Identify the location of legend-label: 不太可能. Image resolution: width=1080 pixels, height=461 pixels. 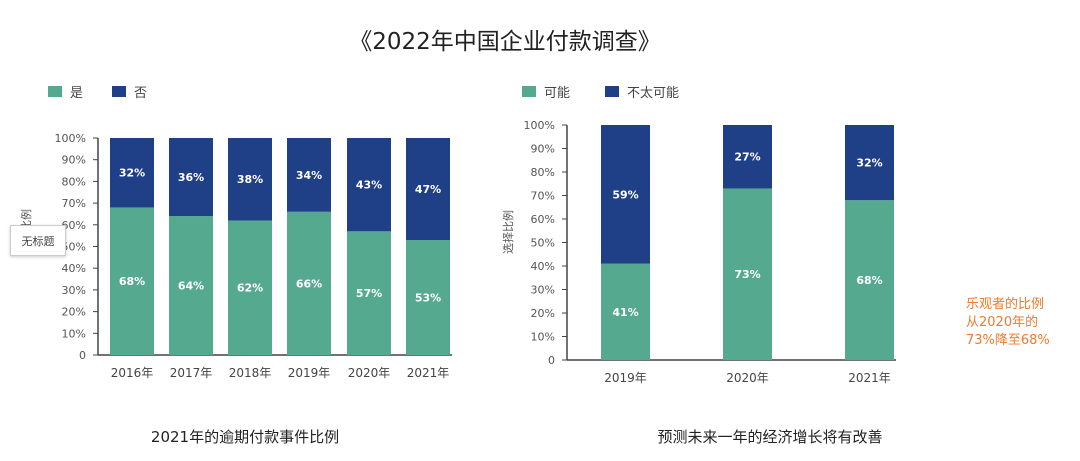
(653, 93).